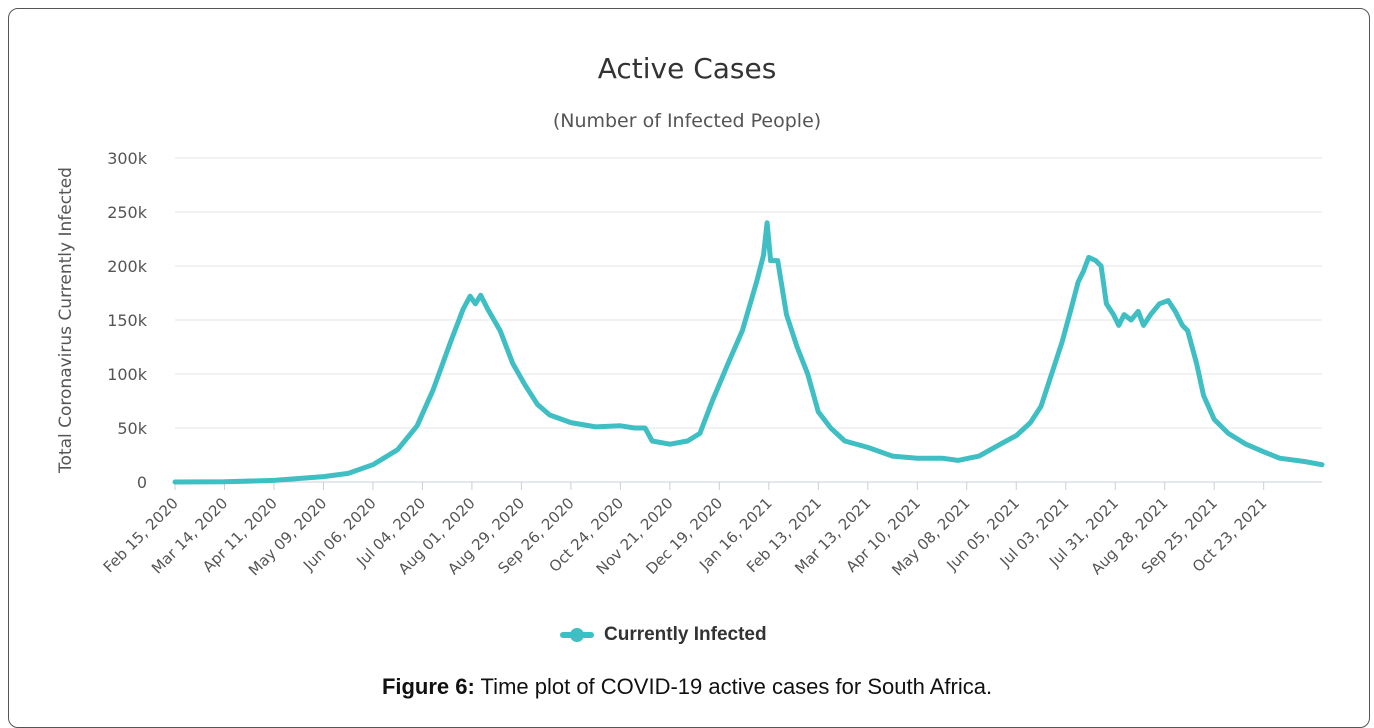 The width and height of the screenshot is (1374, 728). Describe the element at coordinates (127, 266) in the screenshot. I see `y-tick-label: 200k` at that location.